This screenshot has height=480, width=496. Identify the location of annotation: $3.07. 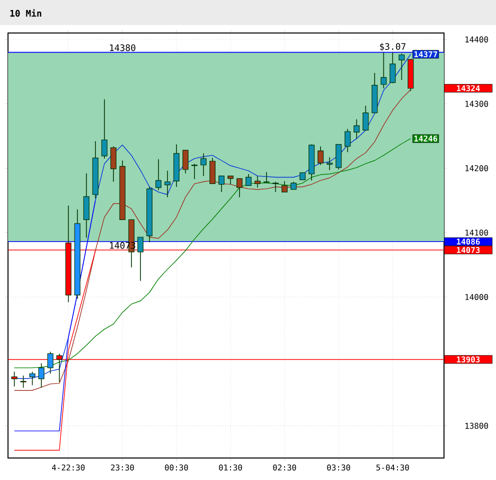
(393, 47).